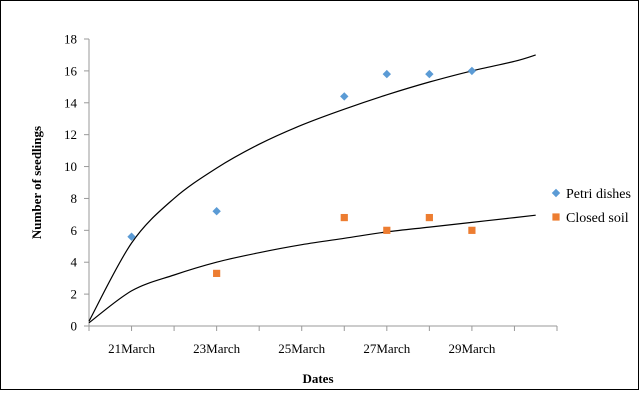  Describe the element at coordinates (71, 102) in the screenshot. I see `y-tick-label: 14` at that location.